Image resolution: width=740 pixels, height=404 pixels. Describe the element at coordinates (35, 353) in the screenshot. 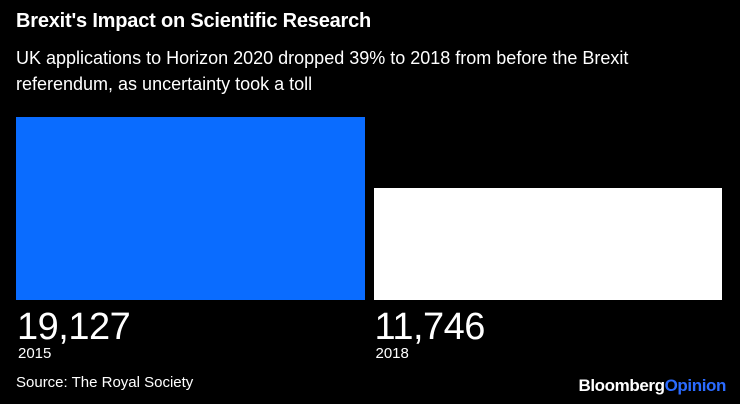

I see `category-label-2015: 2015` at that location.